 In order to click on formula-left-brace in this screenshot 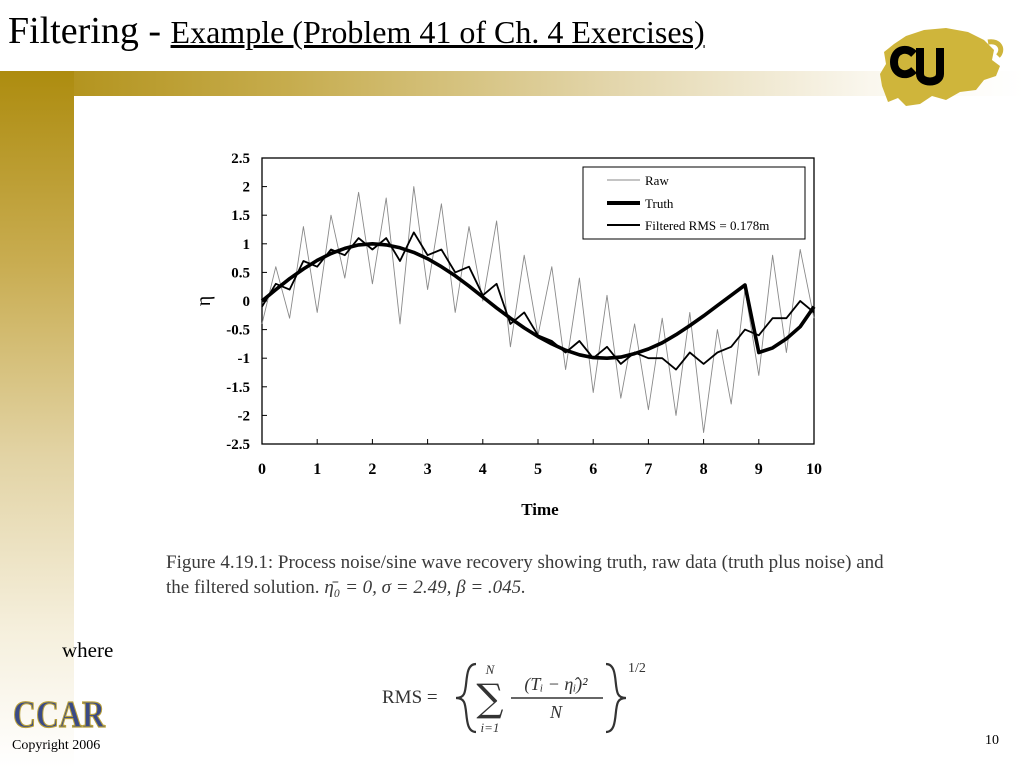, I will do `click(466, 698)`.